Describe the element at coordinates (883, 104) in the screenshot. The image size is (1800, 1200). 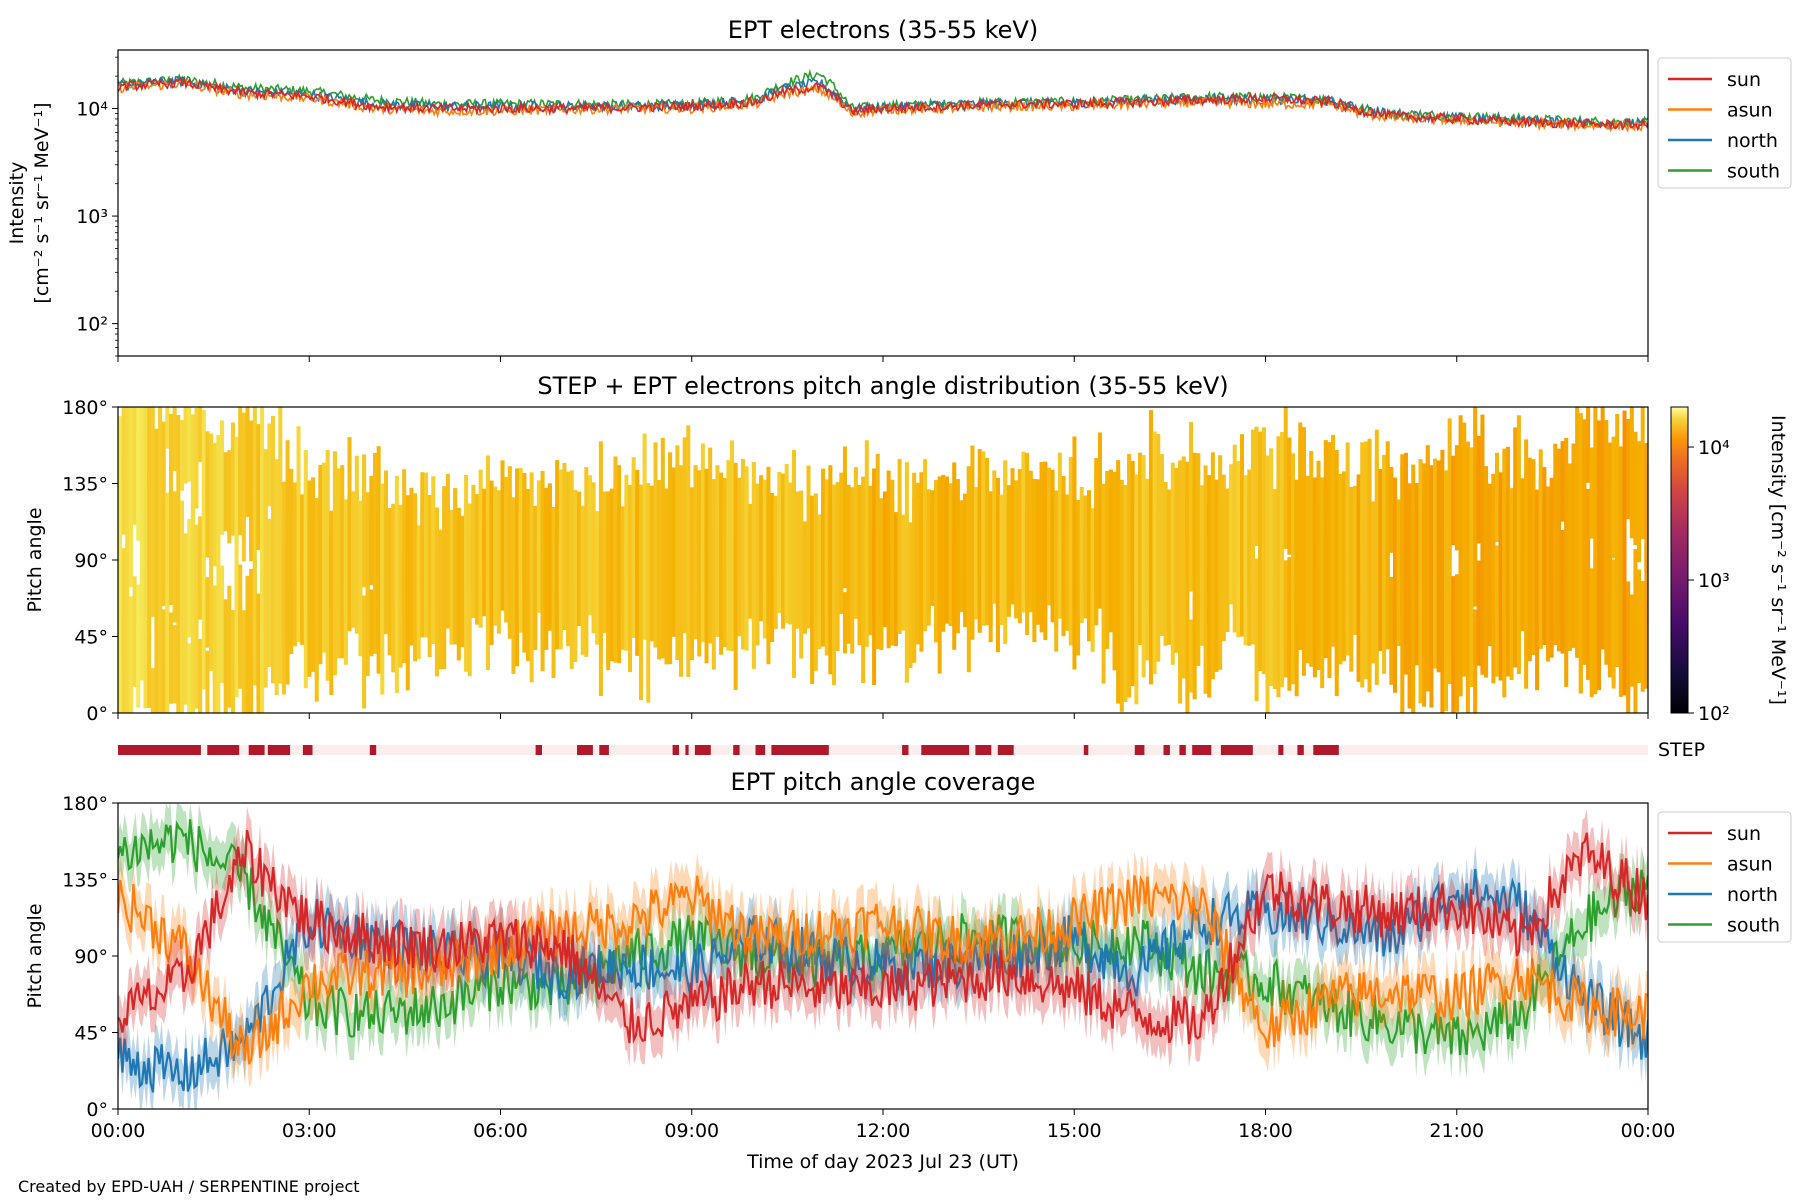
I see `intensity-line-sun` at that location.